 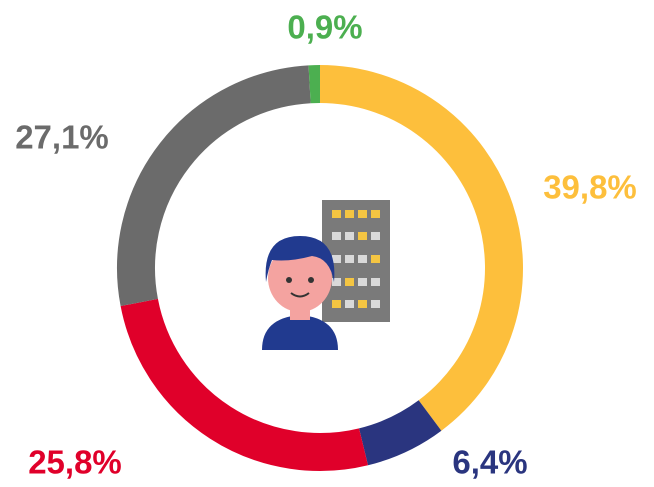 What do you see at coordinates (590, 187) in the screenshot?
I see `data-label: 39,8%` at bounding box center [590, 187].